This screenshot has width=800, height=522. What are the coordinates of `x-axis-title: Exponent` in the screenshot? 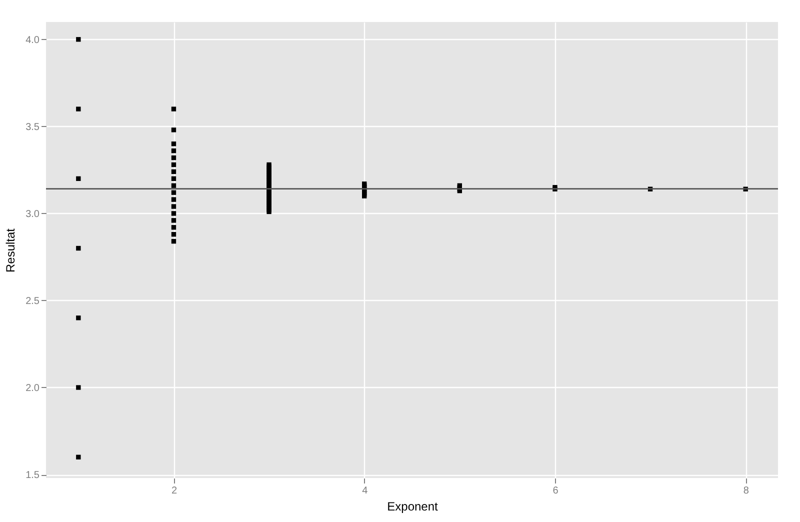 It's located at (413, 507).